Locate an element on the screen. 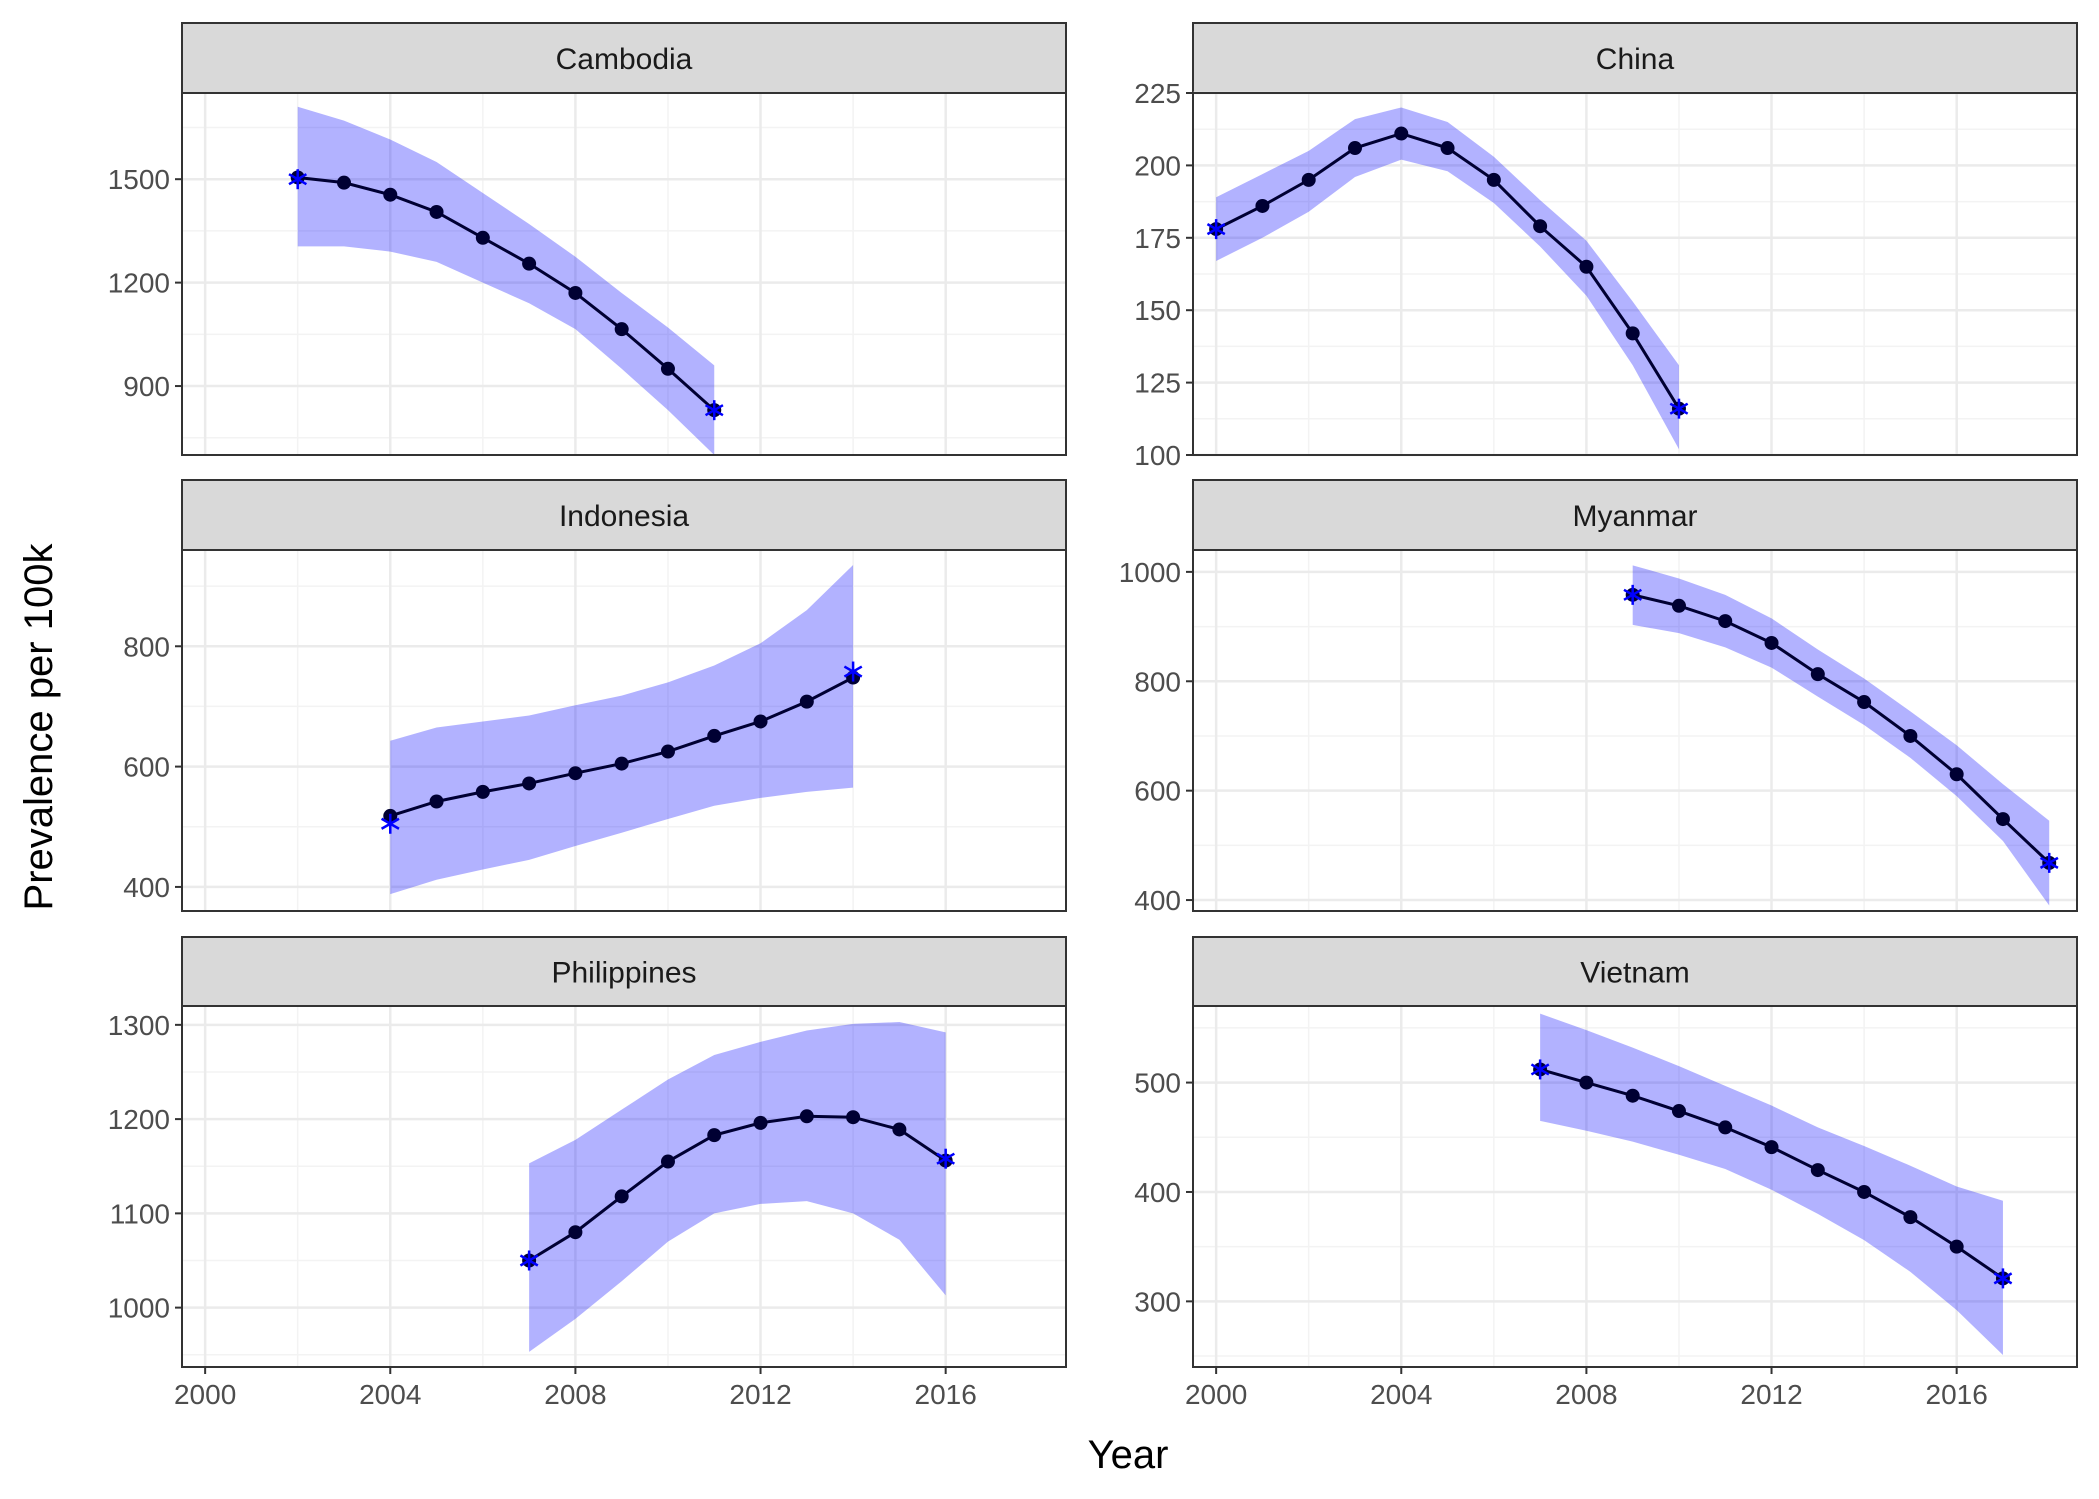 This screenshot has width=2099, height=1499. y-tick-label: 900 is located at coordinates (146, 386).